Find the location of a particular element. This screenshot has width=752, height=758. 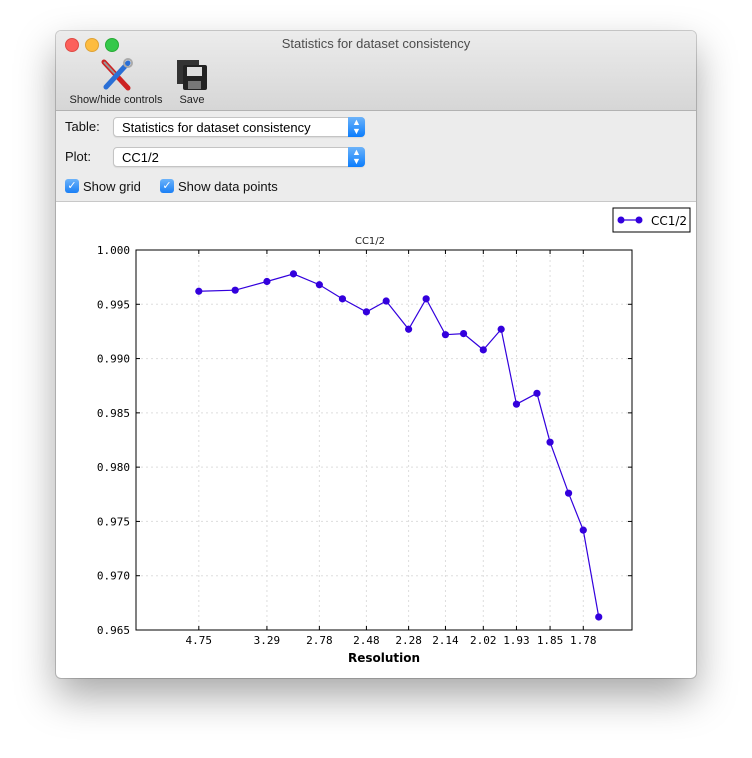

plot-label: Plot: is located at coordinates (78, 156).